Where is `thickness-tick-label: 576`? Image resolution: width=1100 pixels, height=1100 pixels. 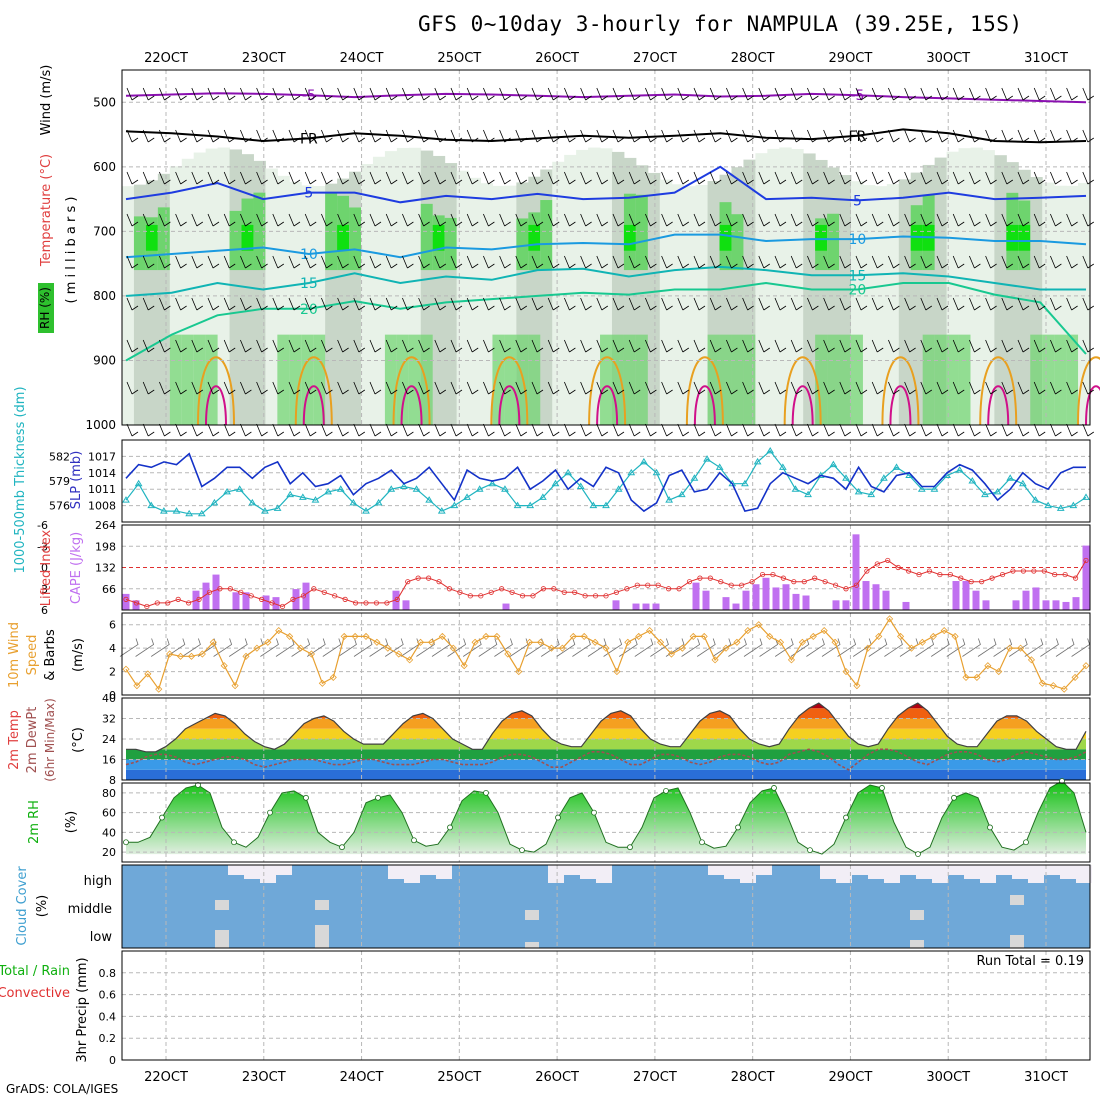
thickness-tick-label: 576 is located at coordinates (59, 506).